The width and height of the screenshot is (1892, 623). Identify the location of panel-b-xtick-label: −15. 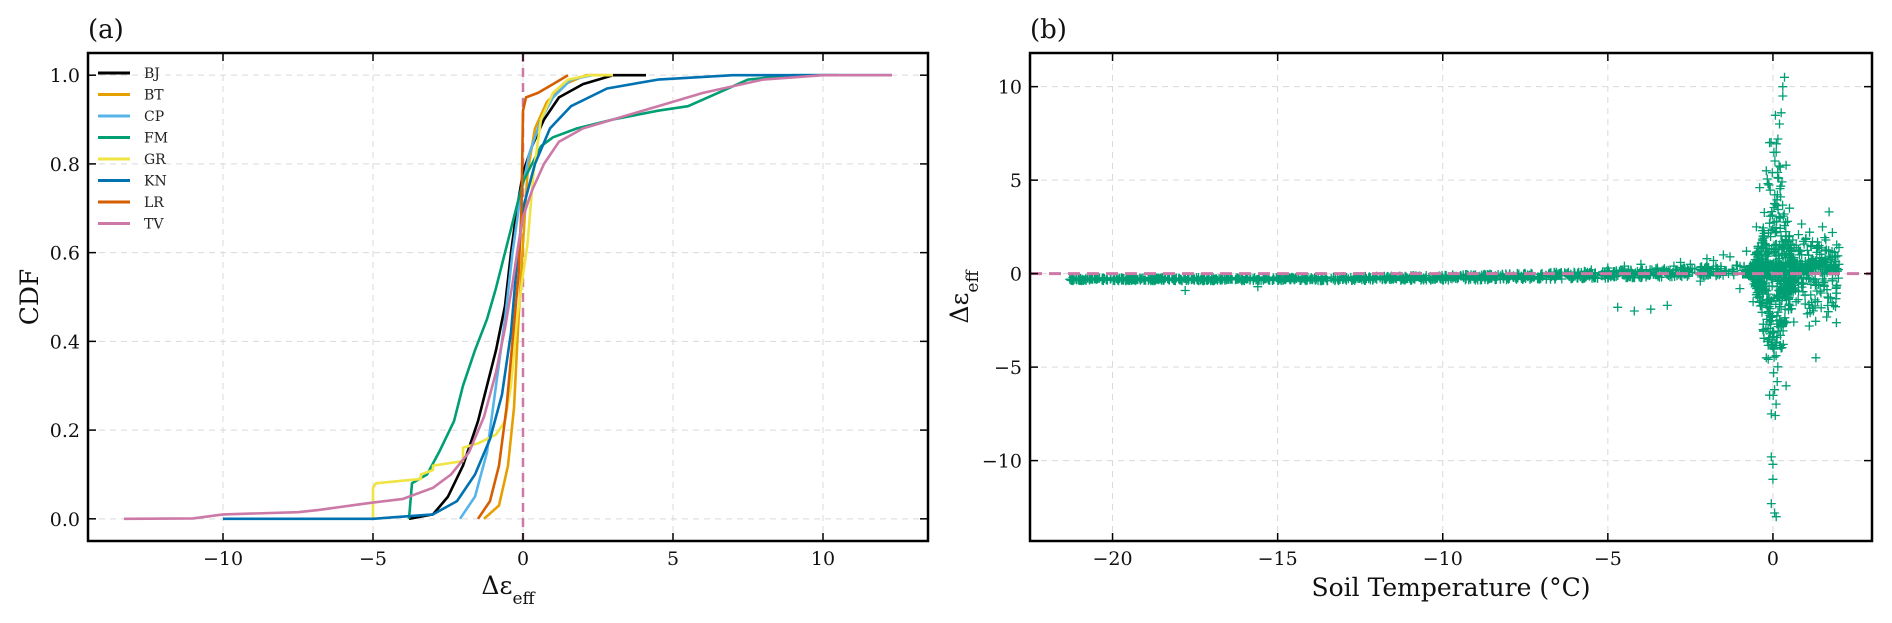
(1278, 559).